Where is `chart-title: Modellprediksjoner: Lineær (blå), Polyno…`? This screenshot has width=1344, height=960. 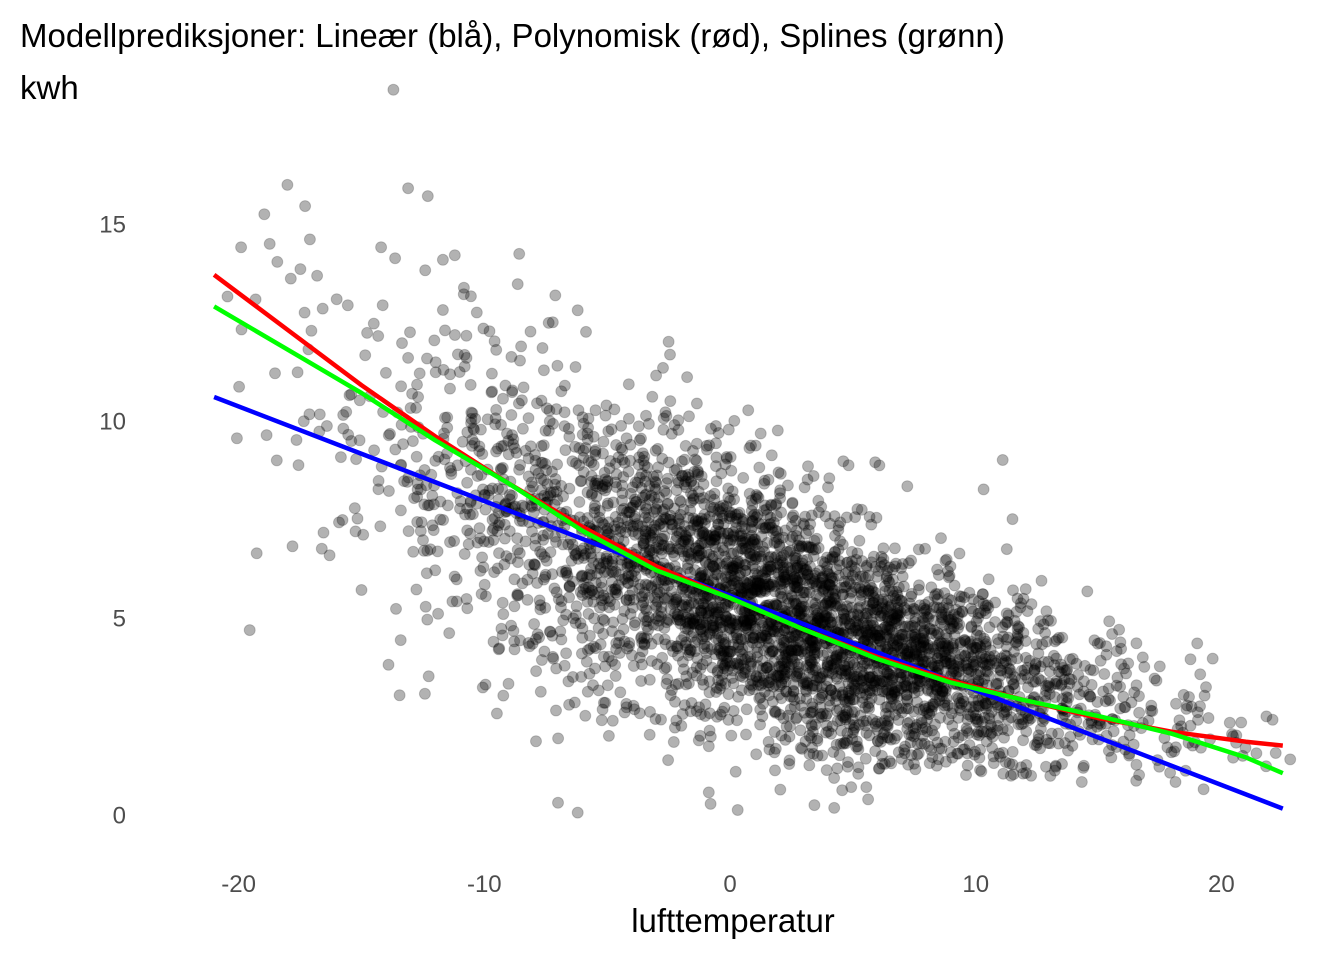 chart-title: Modellprediksjoner: Lineær (blå), Polyno… is located at coordinates (512, 35).